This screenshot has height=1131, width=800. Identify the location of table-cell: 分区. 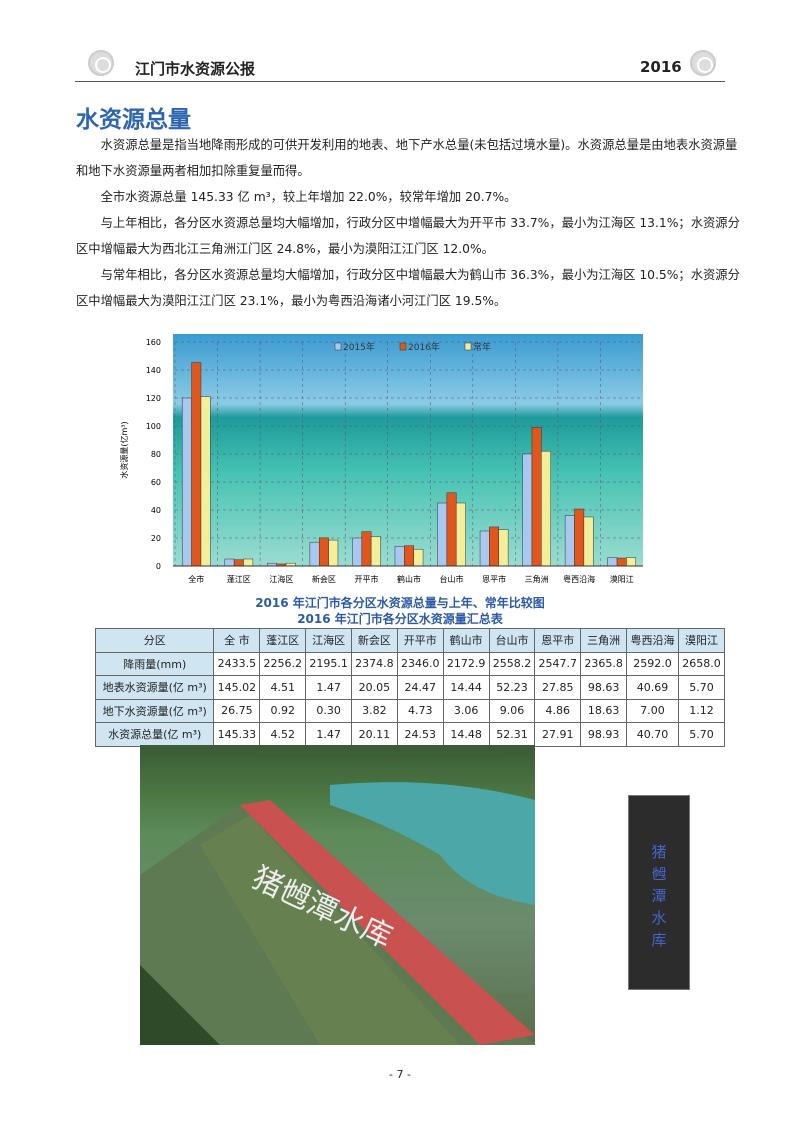
(154, 640).